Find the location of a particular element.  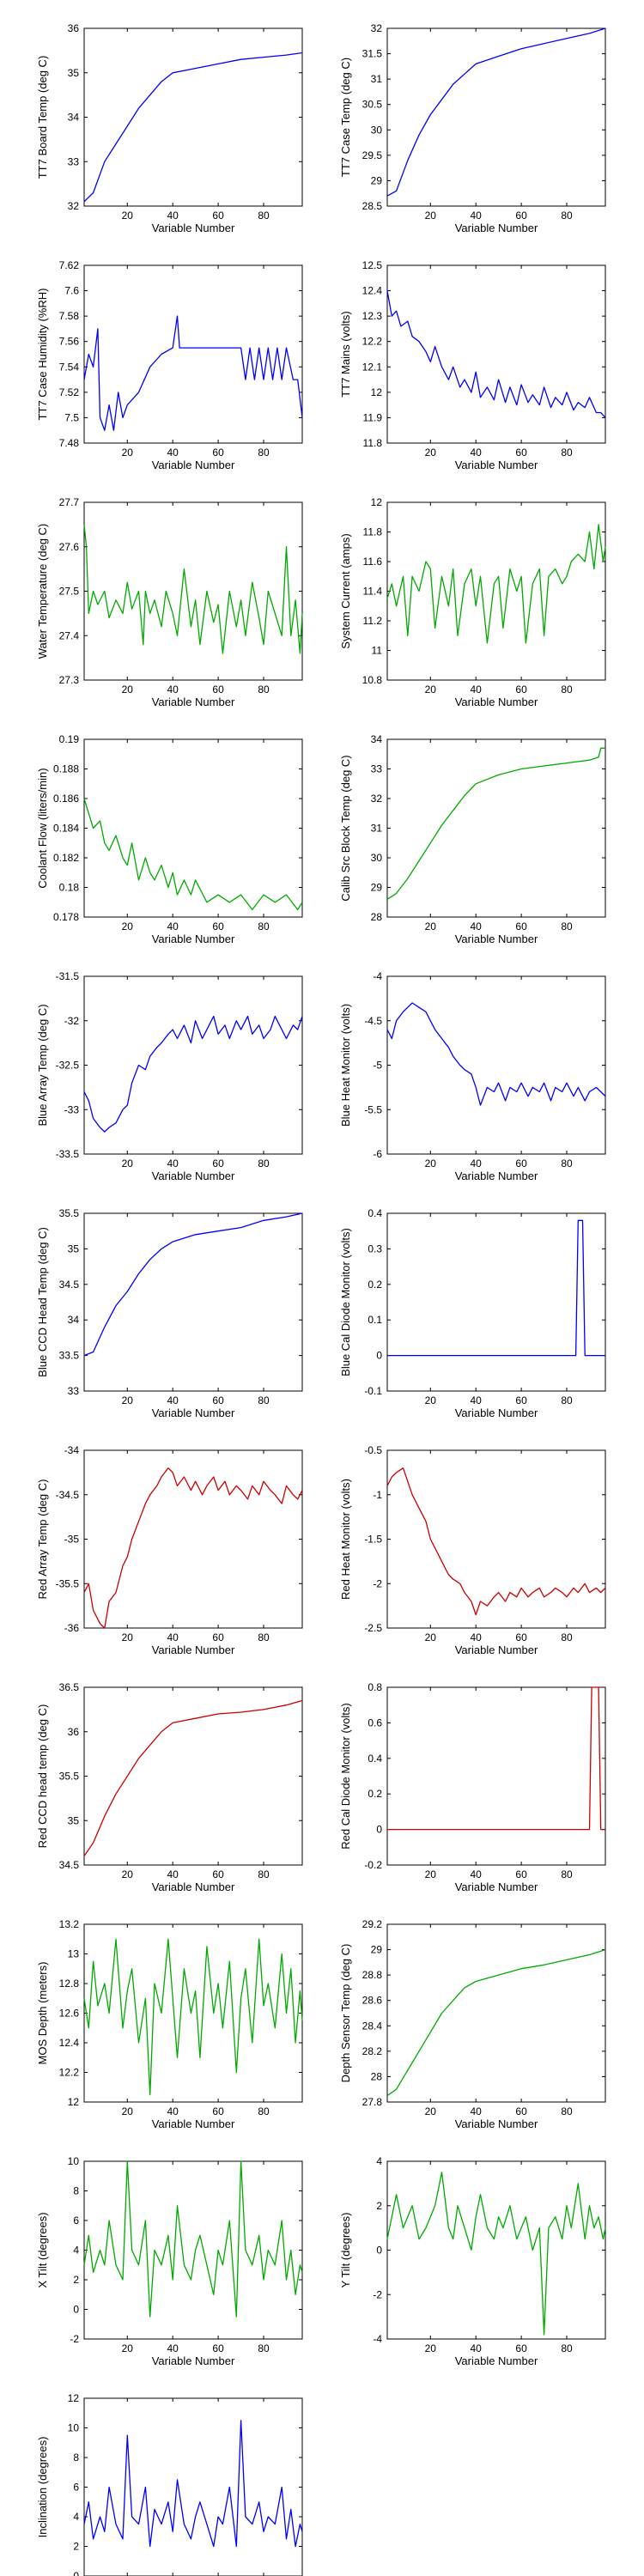

y-tick-label: -4 is located at coordinates (377, 976).